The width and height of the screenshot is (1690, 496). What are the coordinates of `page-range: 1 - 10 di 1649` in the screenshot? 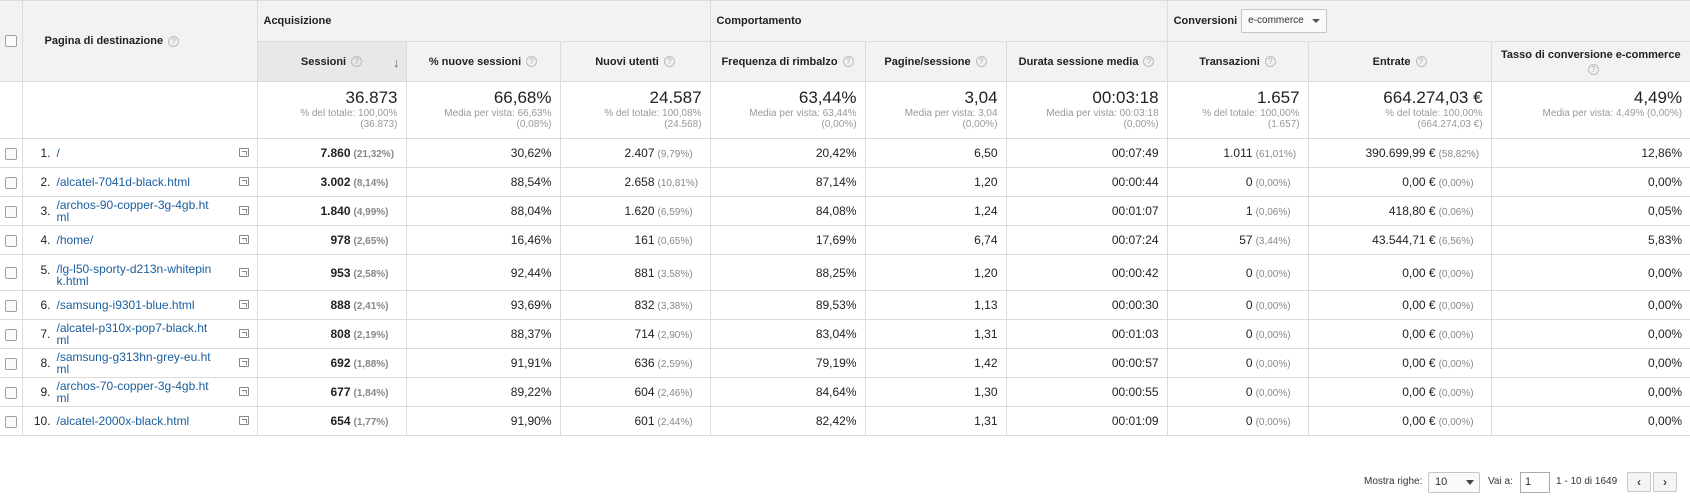 It's located at (1587, 481).